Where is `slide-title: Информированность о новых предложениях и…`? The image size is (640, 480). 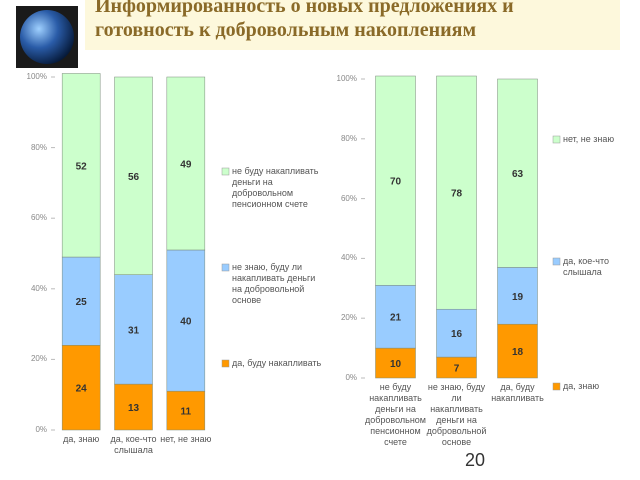
slide-title: Информированность о новых предложениях и… is located at coordinates (304, 20).